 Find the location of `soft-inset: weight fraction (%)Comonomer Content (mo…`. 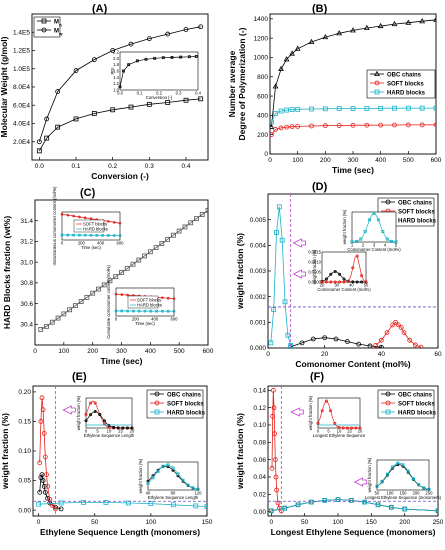

soft-inset: weight fraction (%)Comonomer Content (mo… is located at coordinates (339, 270).